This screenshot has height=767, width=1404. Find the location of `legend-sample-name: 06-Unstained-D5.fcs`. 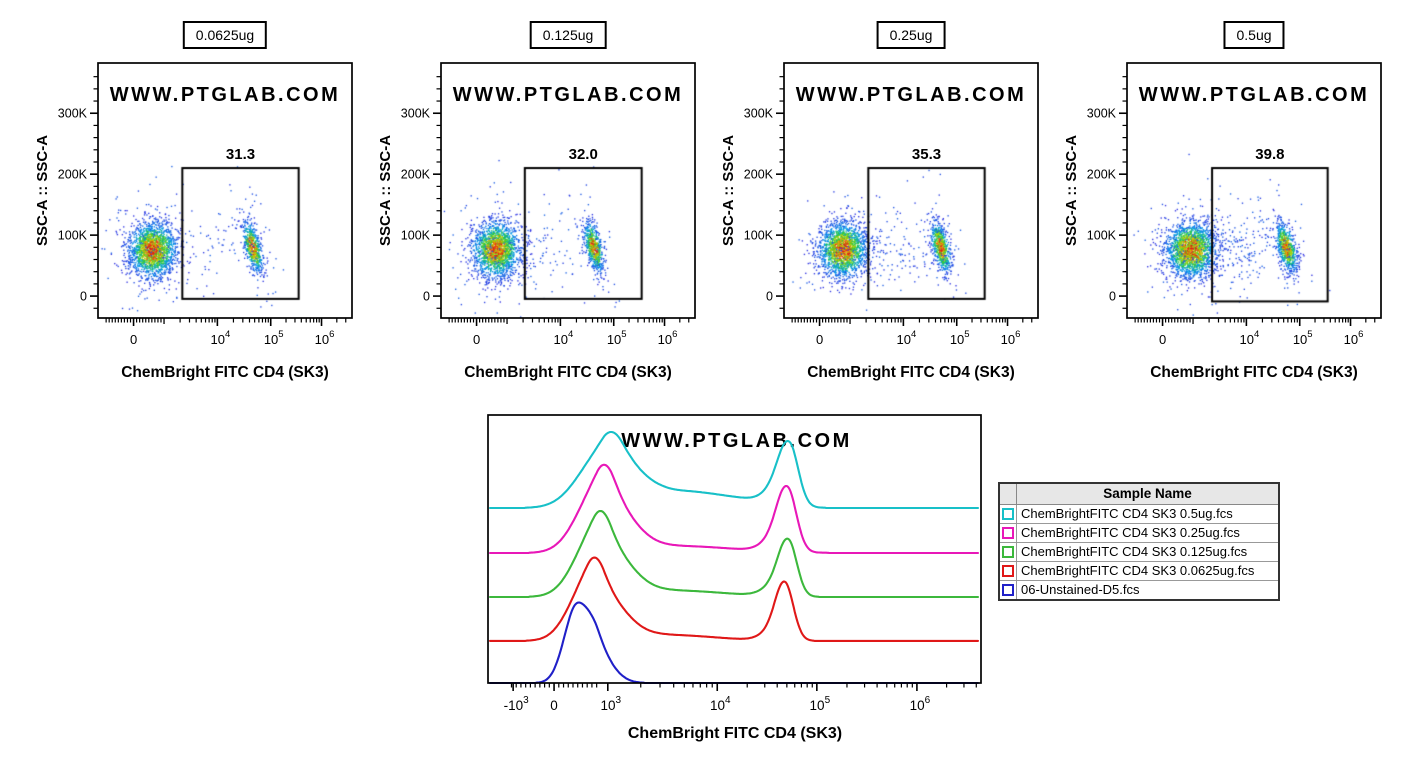

legend-sample-name: 06-Unstained-D5.fcs is located at coordinates (1080, 589).